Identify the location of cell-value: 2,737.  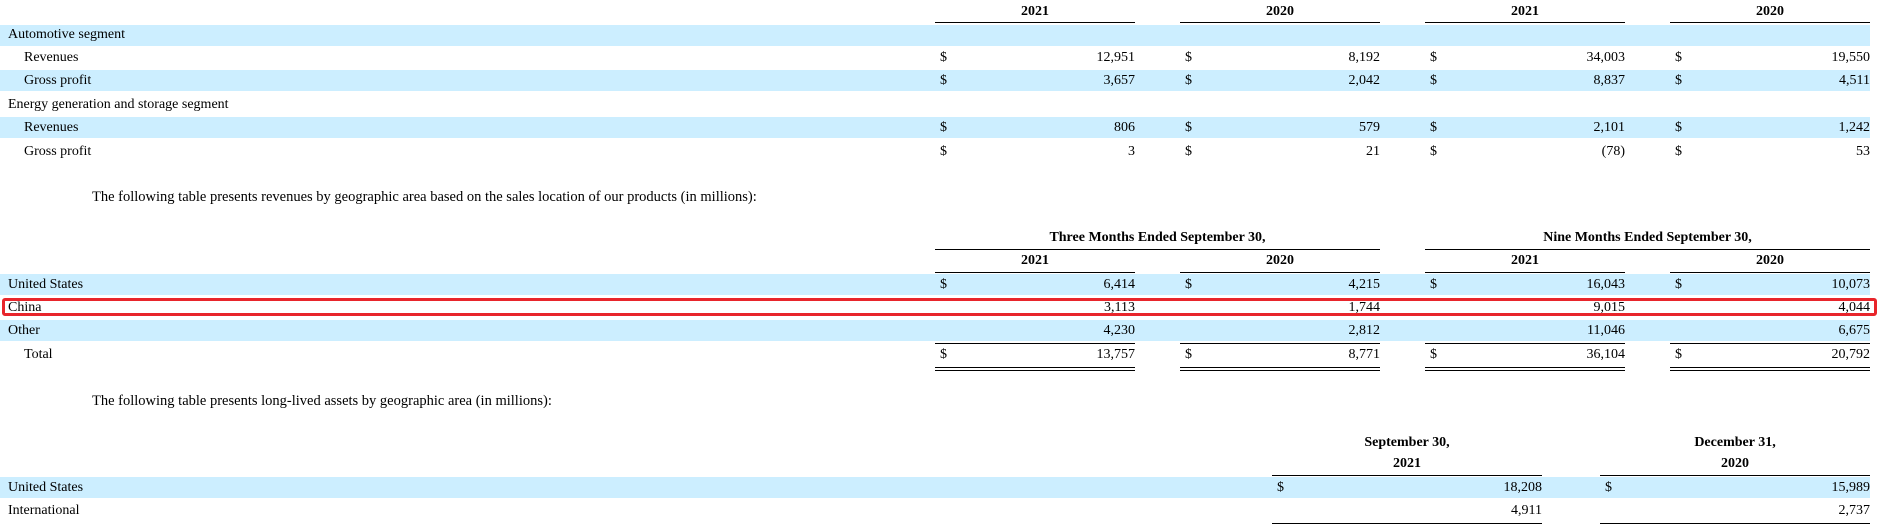
(1854, 510).